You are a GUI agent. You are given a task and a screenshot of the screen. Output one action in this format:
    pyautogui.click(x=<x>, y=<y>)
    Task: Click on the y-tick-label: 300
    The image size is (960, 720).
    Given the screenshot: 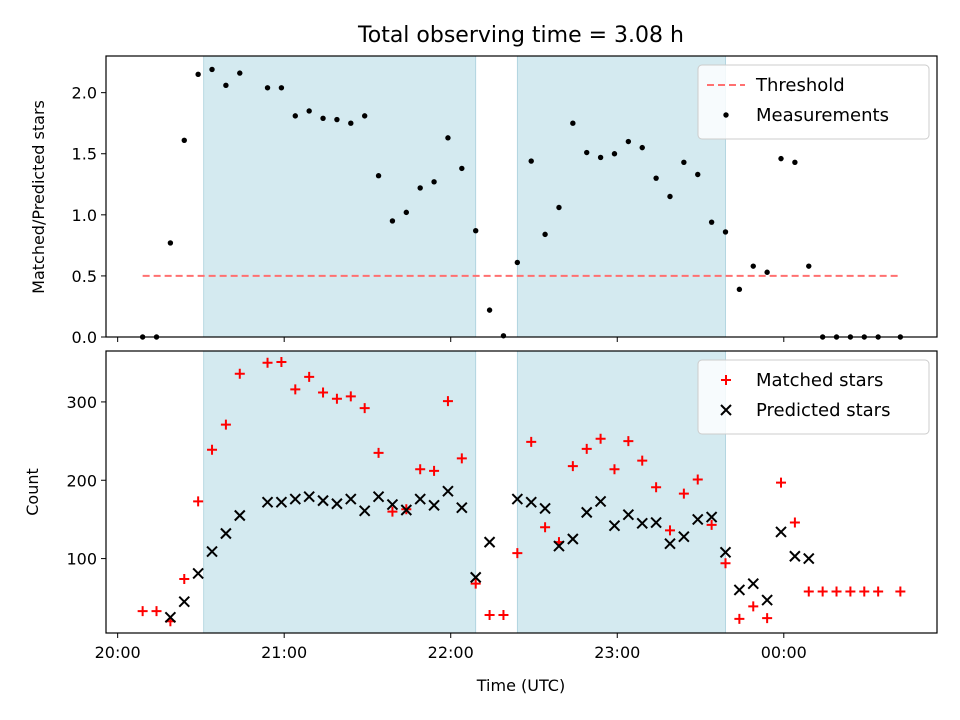 What is the action you would take?
    pyautogui.click(x=81, y=402)
    